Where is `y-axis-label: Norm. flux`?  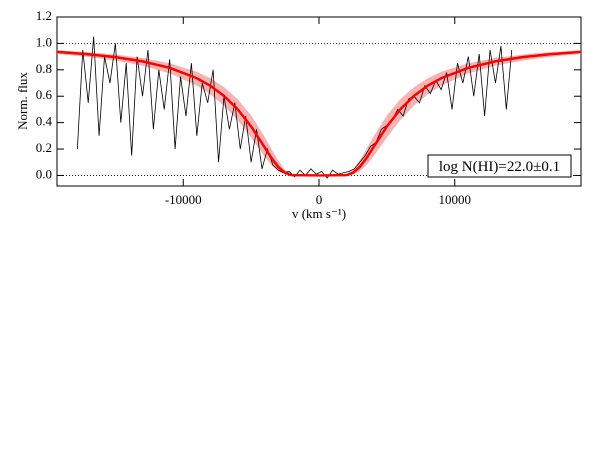
y-axis-label: Norm. flux is located at coordinates (22, 101).